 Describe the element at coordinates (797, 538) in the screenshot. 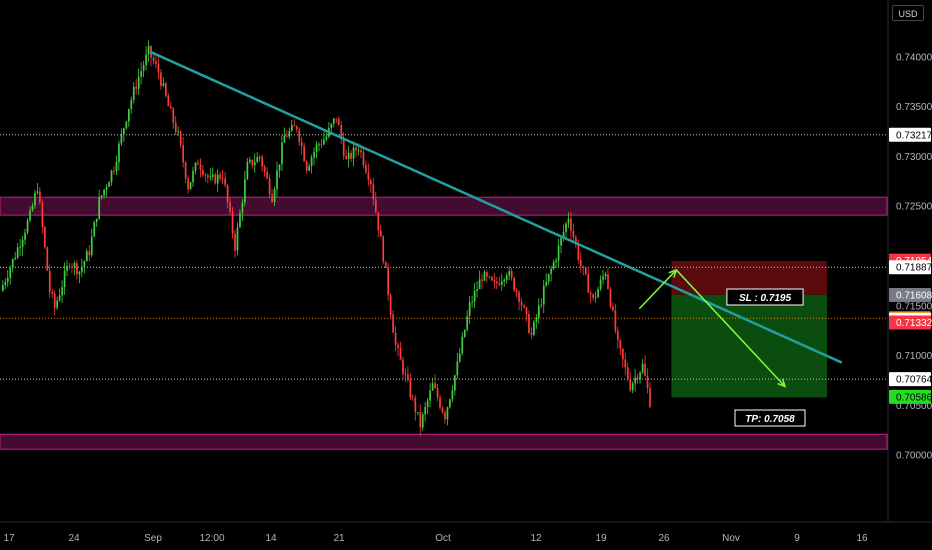

I see `x-tick-label-11: 9` at that location.